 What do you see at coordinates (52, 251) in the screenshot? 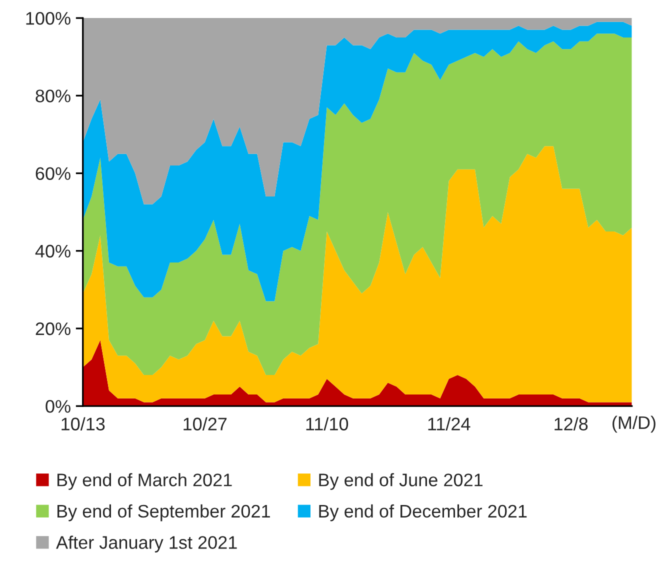
I see `y-tick-label: 40%` at bounding box center [52, 251].